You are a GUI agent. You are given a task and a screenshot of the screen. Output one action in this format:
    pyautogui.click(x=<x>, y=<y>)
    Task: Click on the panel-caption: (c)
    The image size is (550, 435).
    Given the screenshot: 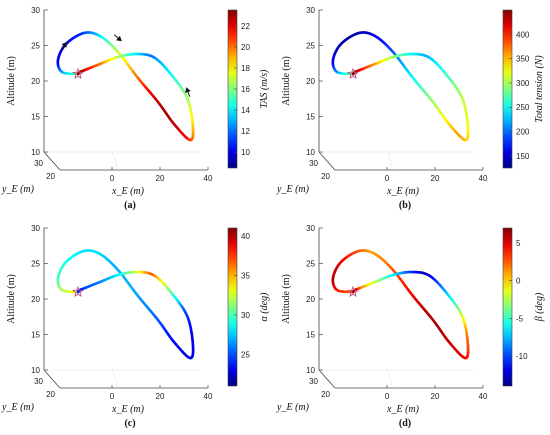 What is the action you would take?
    pyautogui.click(x=129, y=423)
    